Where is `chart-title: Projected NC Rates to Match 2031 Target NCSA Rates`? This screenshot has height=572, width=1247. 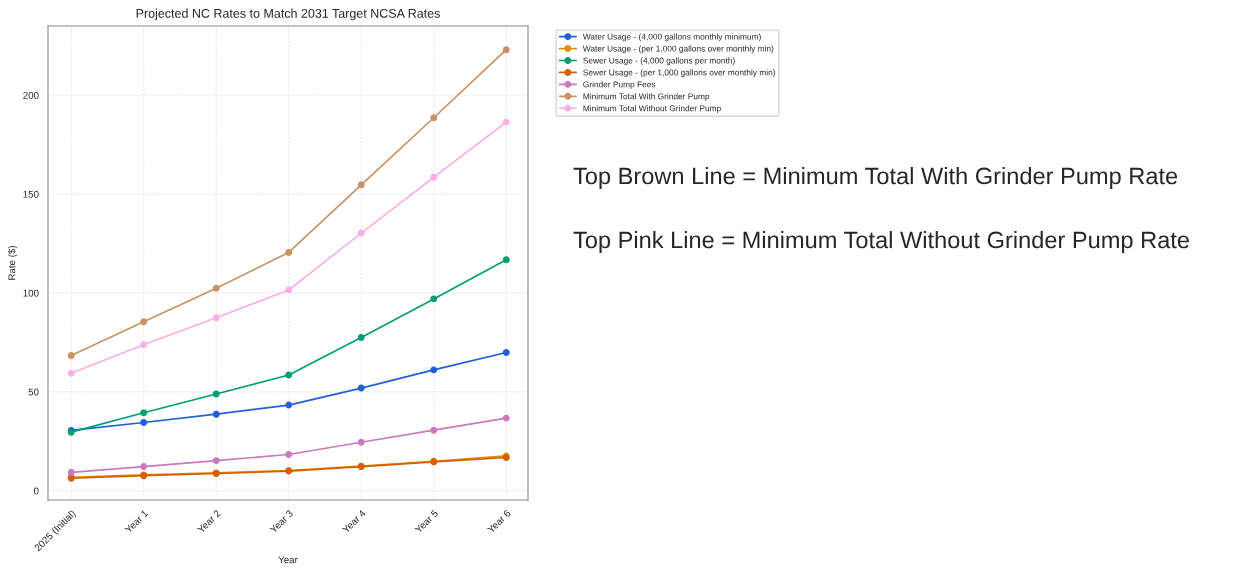 chart-title: Projected NC Rates to Match 2031 Target NCSA Rates is located at coordinates (288, 14).